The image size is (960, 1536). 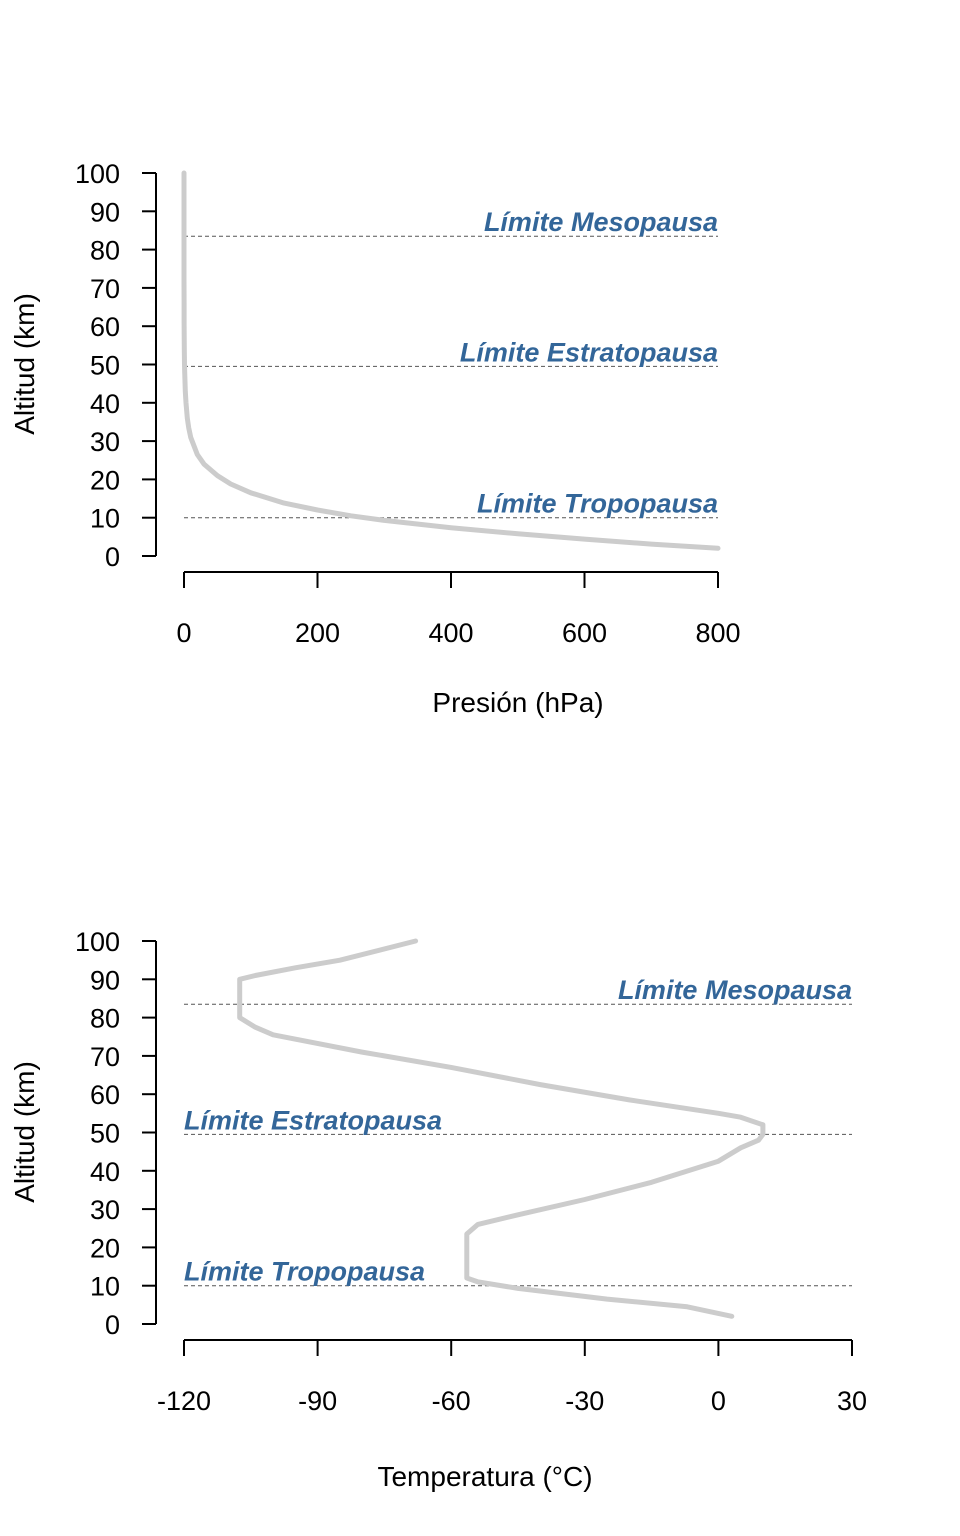 I want to click on x-tick-label: -30, so click(x=584, y=1401).